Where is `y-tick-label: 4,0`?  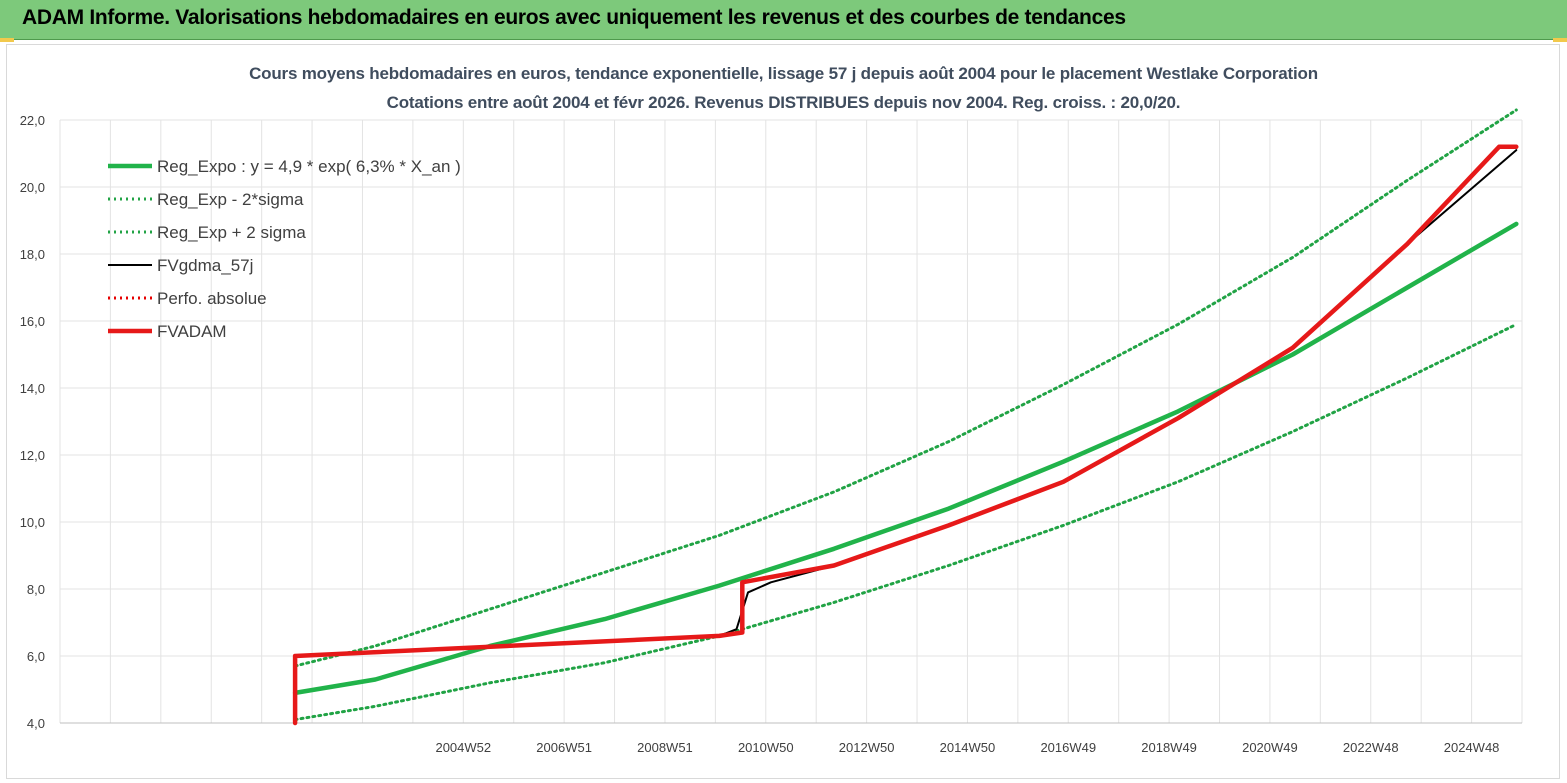 y-tick-label: 4,0 is located at coordinates (36, 723).